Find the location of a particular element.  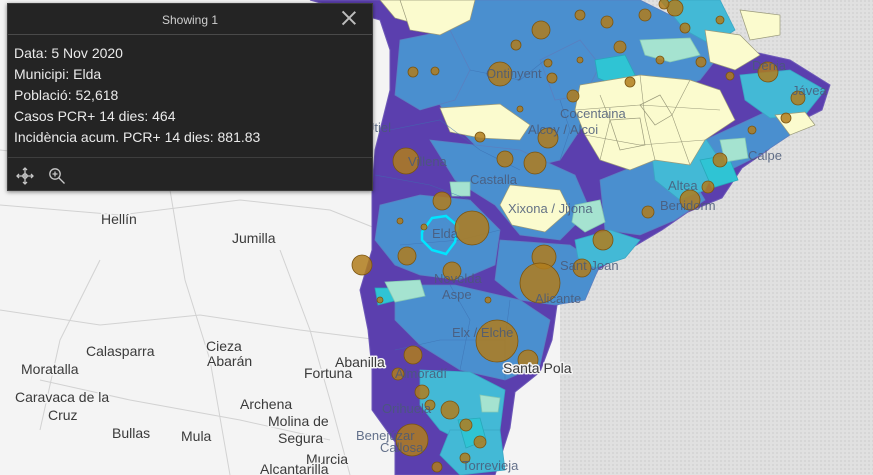

attribute-row-incidence: Incidència acum. PCR+ 14 dies: 881.83 is located at coordinates (190, 137).